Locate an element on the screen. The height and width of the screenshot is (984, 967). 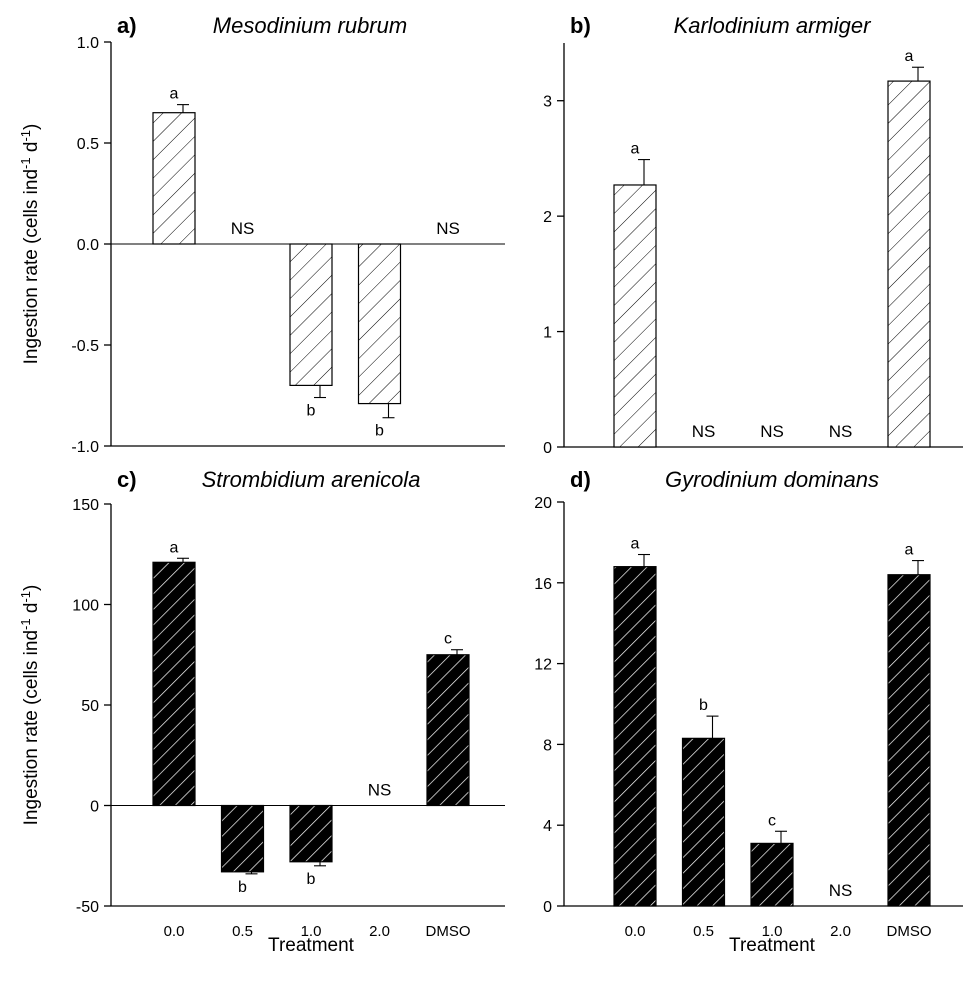
panel-d-significance-label: c is located at coordinates (772, 820).